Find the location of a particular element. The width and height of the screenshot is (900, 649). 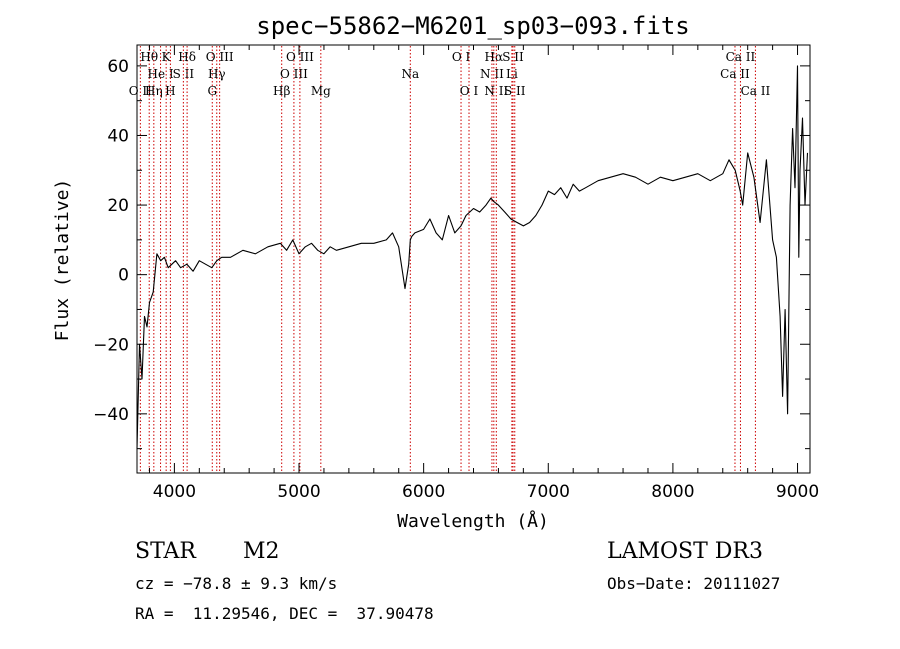

line-label-9: Hγ is located at coordinates (217, 74).